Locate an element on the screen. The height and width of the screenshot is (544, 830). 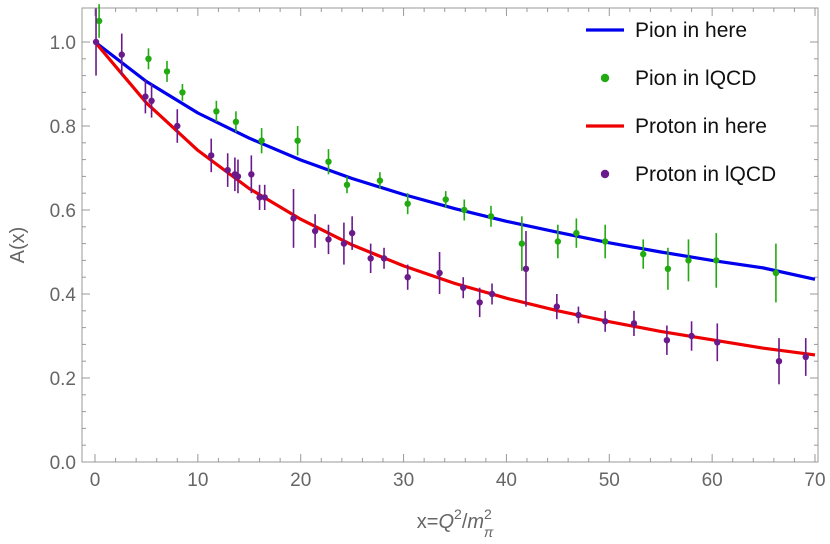
x-tick-label: 70 is located at coordinates (814, 480).